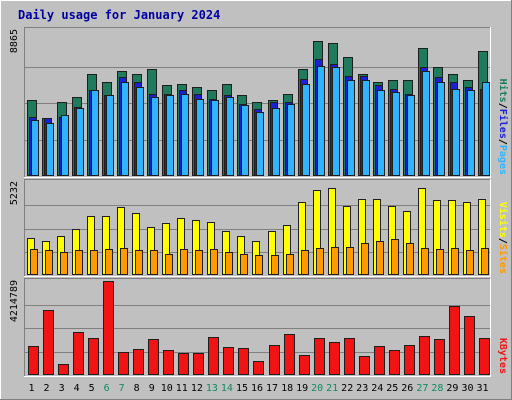 The height and width of the screenshot is (400, 512). What do you see at coordinates (227, 388) in the screenshot?
I see `x-tick-label-day-14: 14` at bounding box center [227, 388].